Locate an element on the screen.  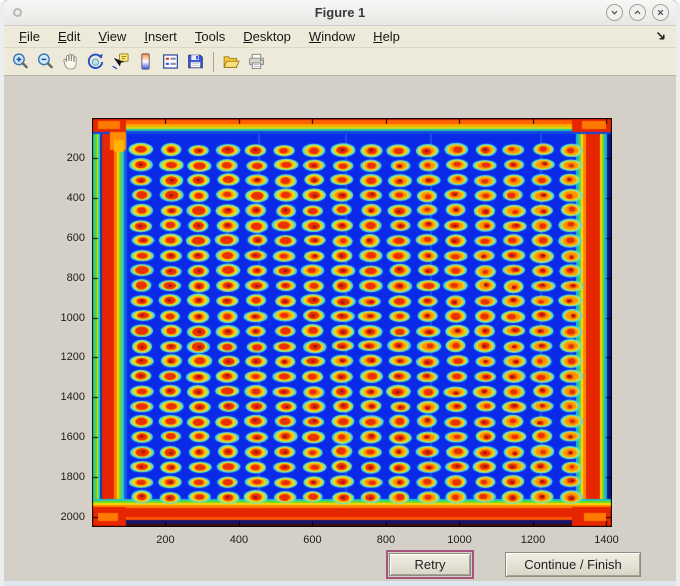
window-controls is located at coordinates (637, 12).